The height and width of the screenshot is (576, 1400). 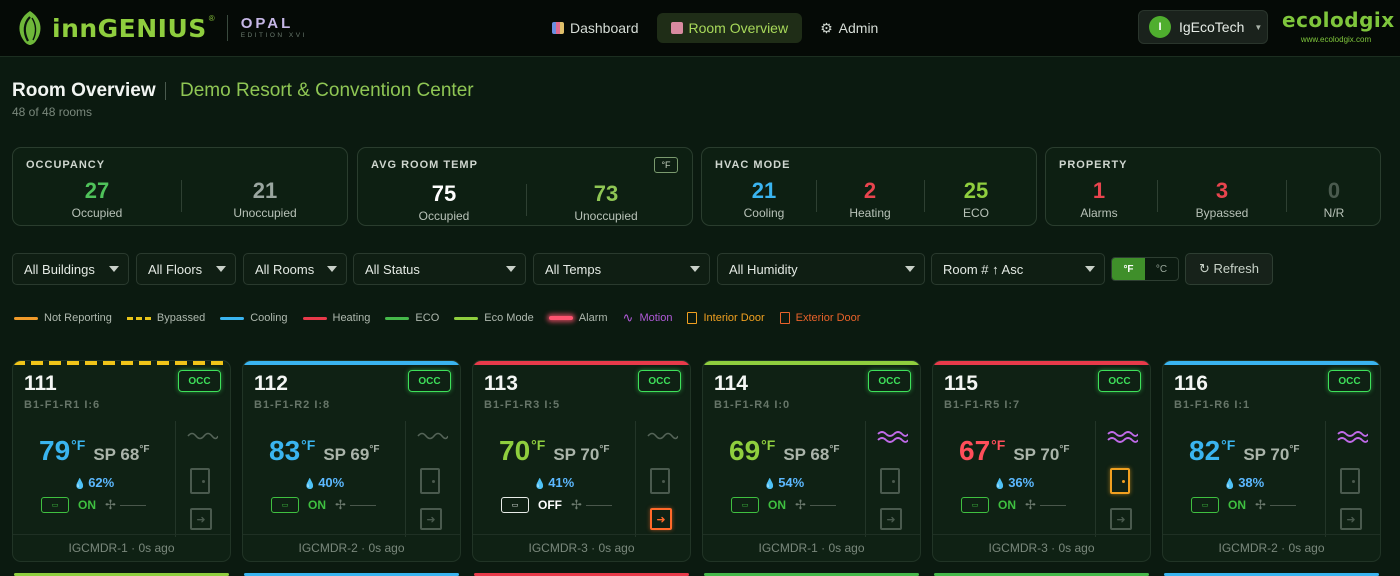 What do you see at coordinates (1021, 482) in the screenshot?
I see `humidity-value: 36%` at bounding box center [1021, 482].